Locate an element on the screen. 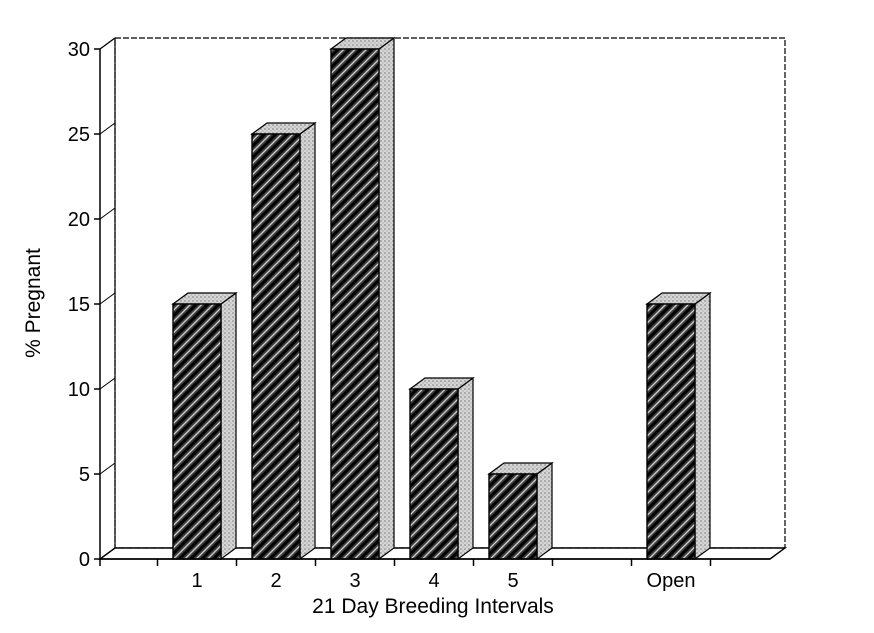 The width and height of the screenshot is (874, 633). y-tick-label: 10 is located at coordinates (79, 390).